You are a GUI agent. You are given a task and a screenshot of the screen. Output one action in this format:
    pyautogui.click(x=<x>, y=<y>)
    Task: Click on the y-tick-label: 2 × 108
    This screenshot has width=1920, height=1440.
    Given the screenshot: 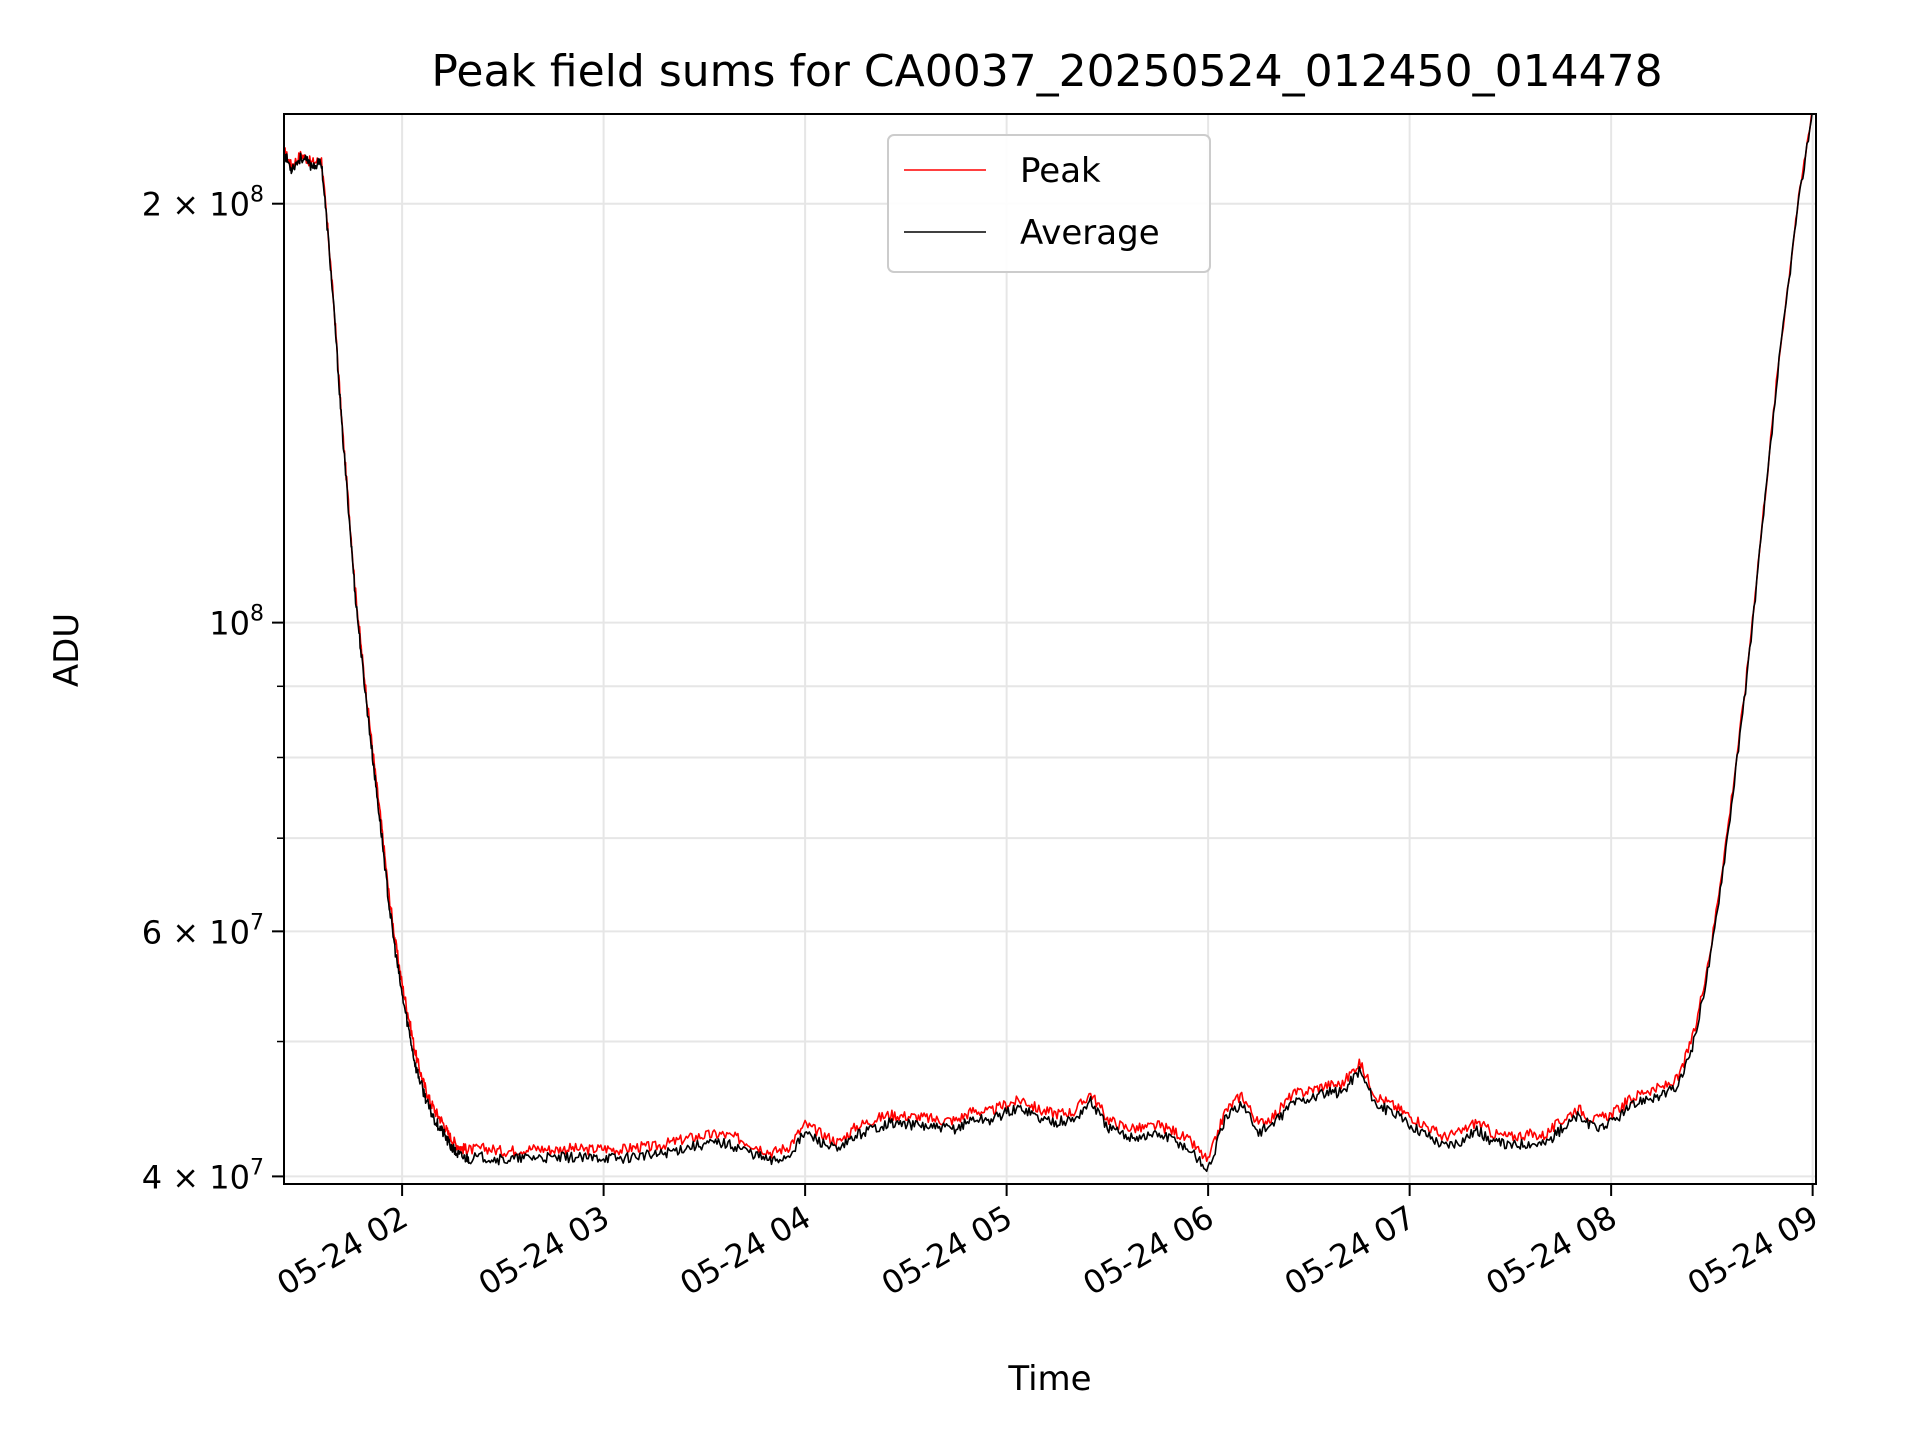 What is the action you would take?
    pyautogui.click(x=203, y=203)
    